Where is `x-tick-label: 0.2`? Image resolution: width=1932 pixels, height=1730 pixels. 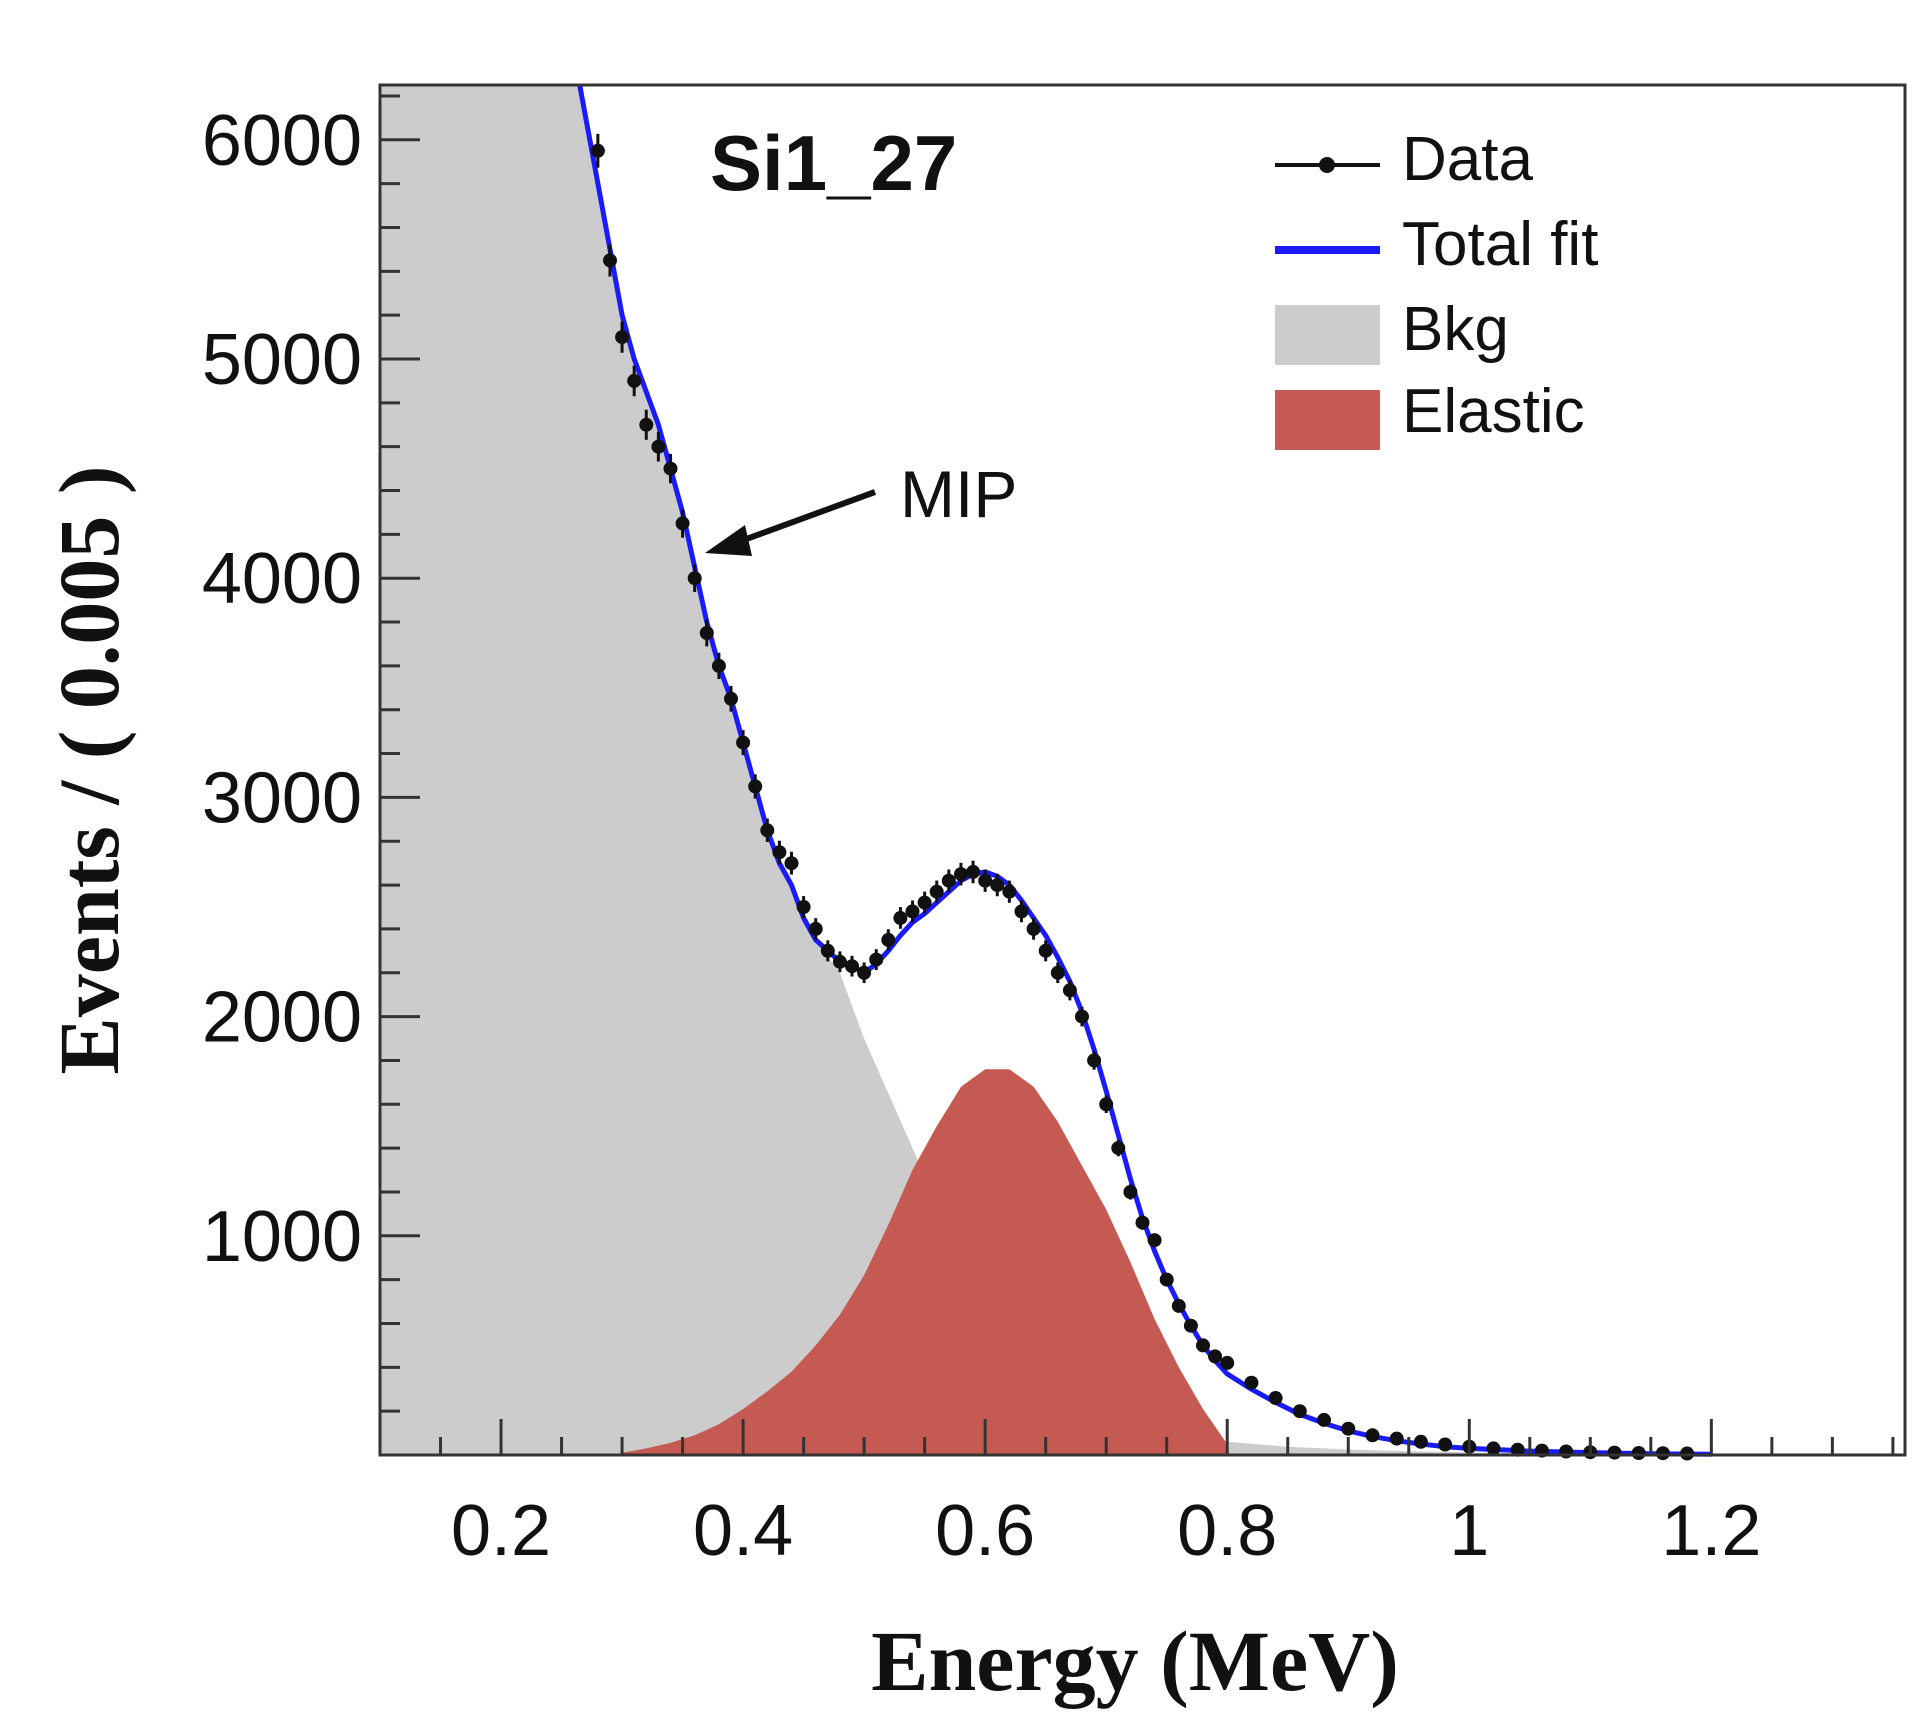
x-tick-label: 0.2 is located at coordinates (501, 1531).